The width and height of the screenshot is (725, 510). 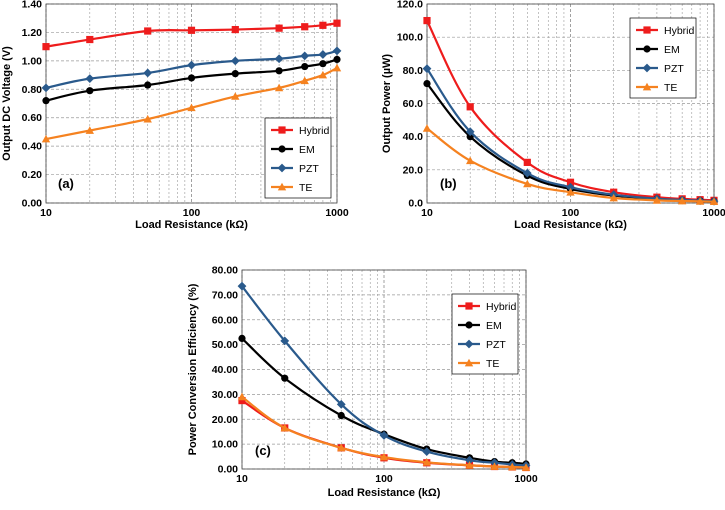 I want to click on y-axis-label: Output DC Voltage (V), so click(x=7, y=103).